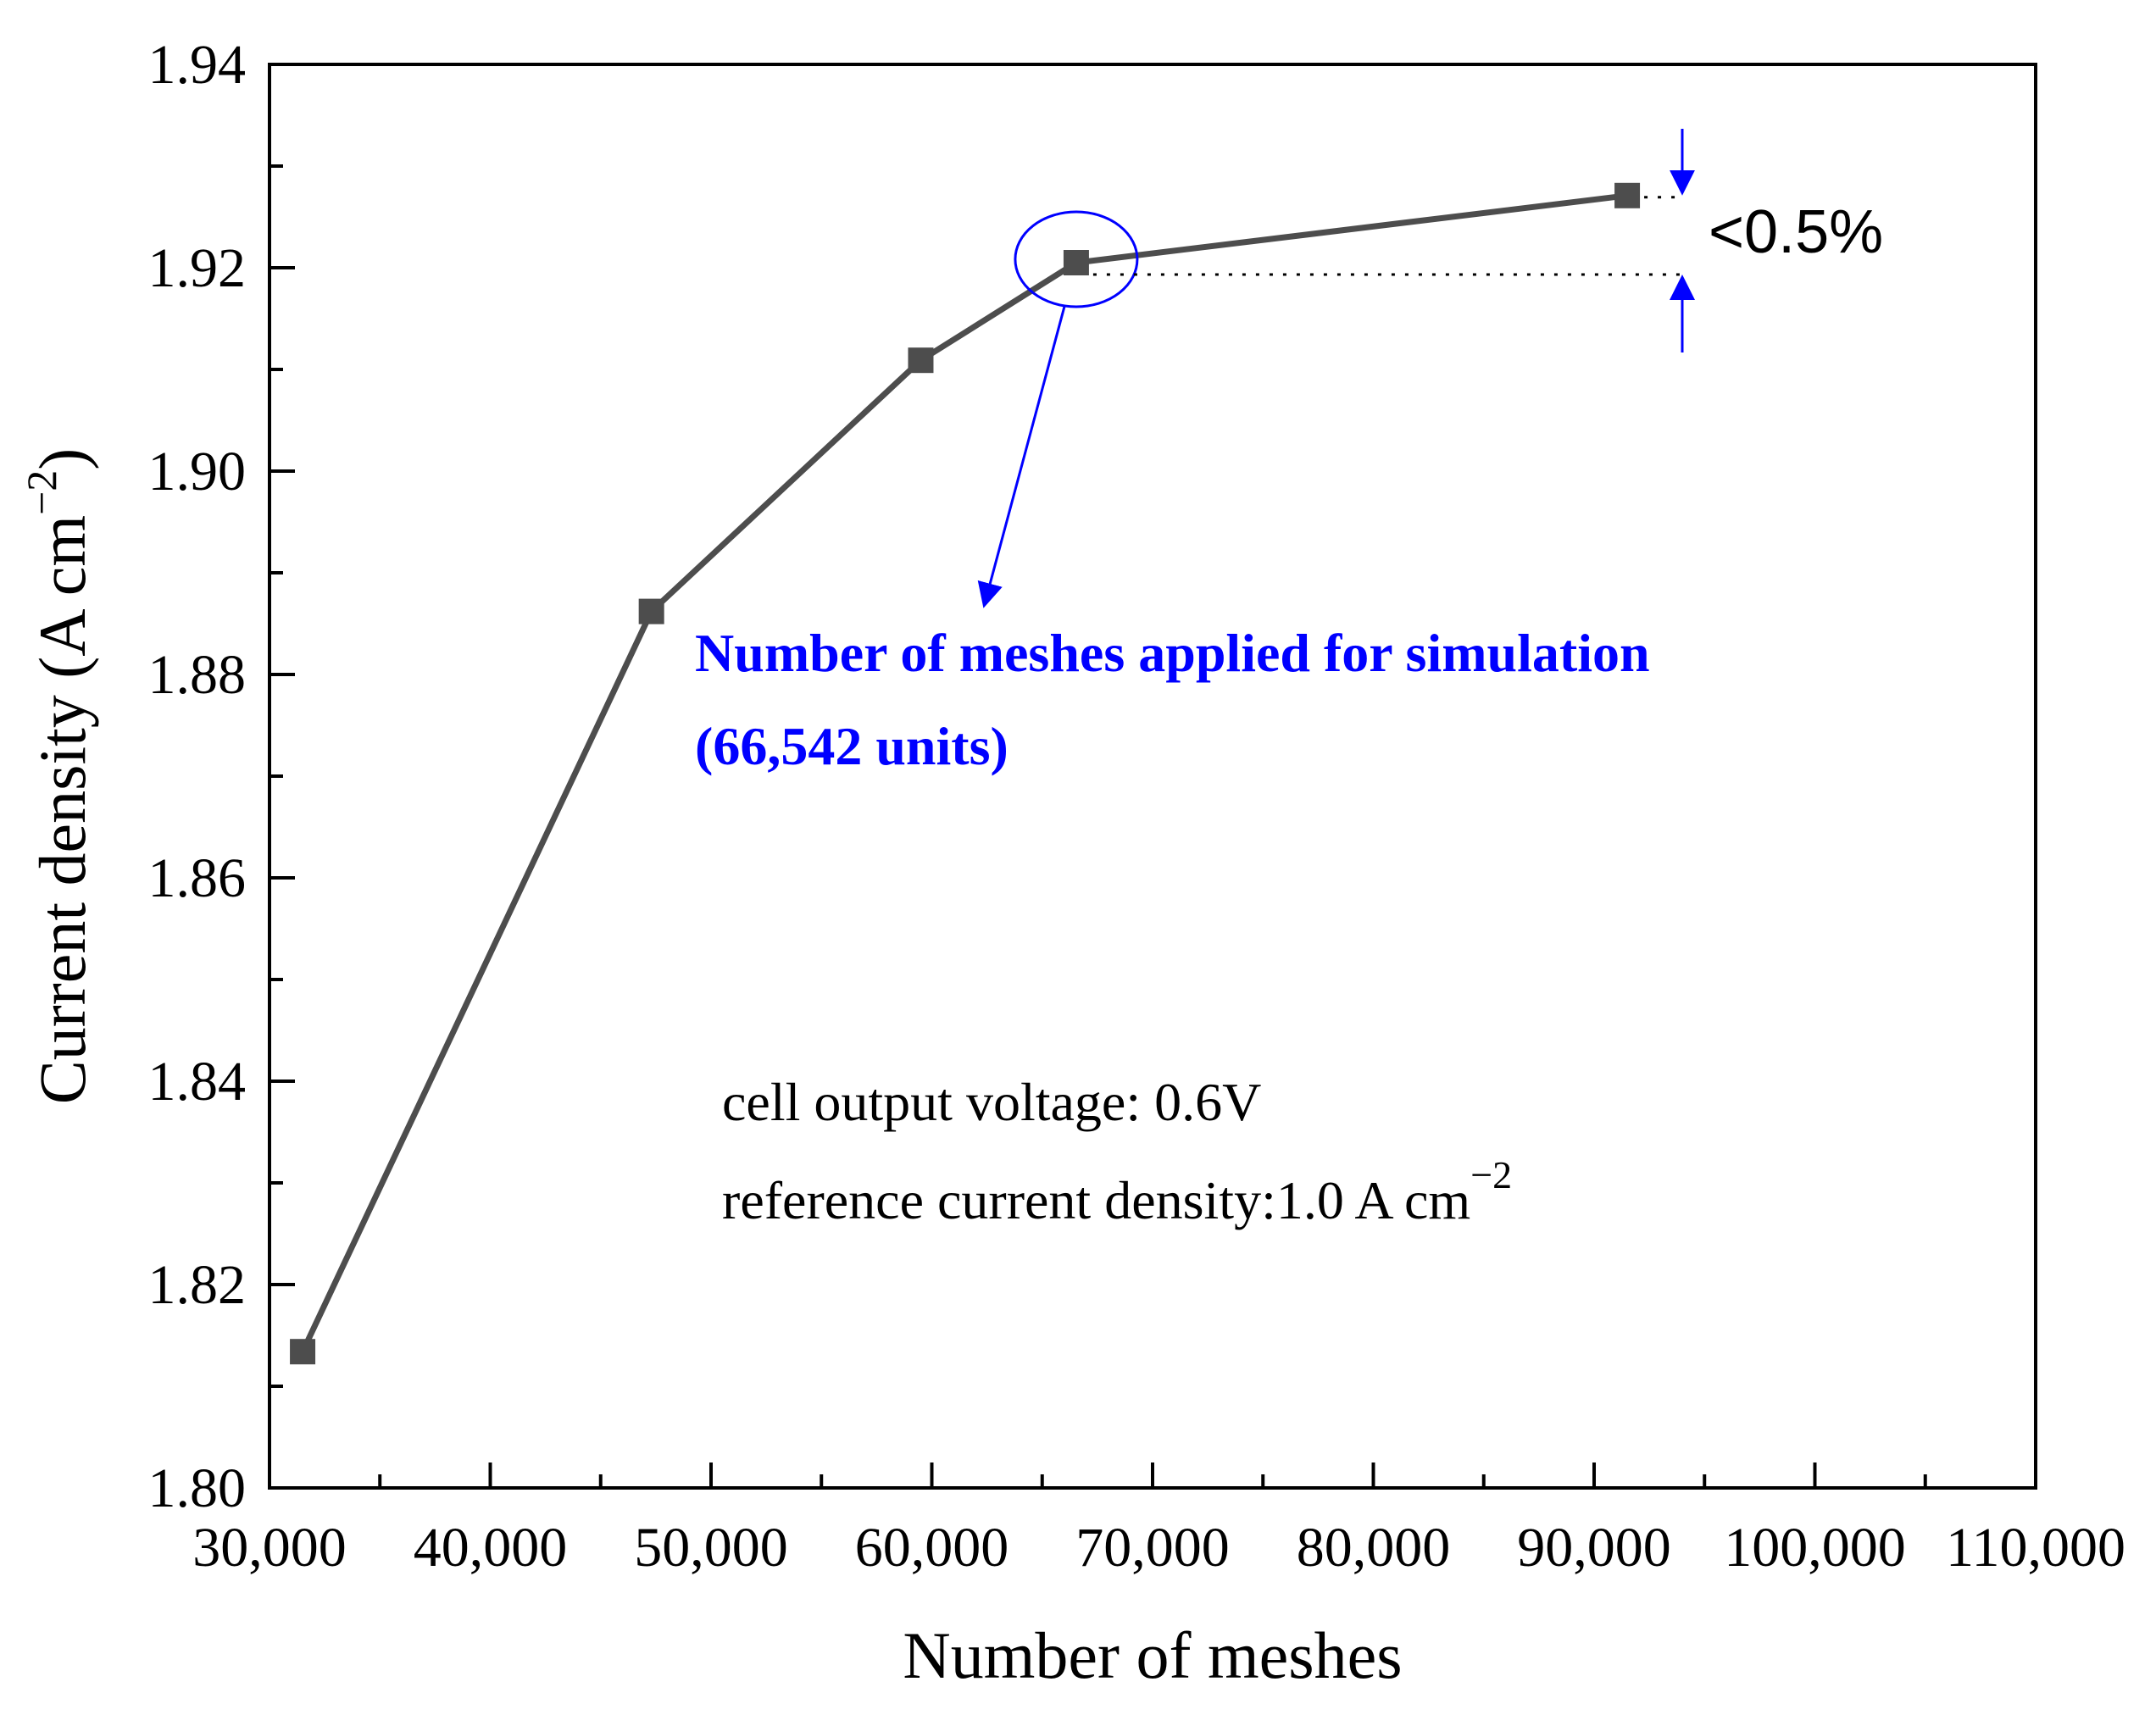  Describe the element at coordinates (197, 1082) in the screenshot. I see `y-tick-label: 1.84` at that location.